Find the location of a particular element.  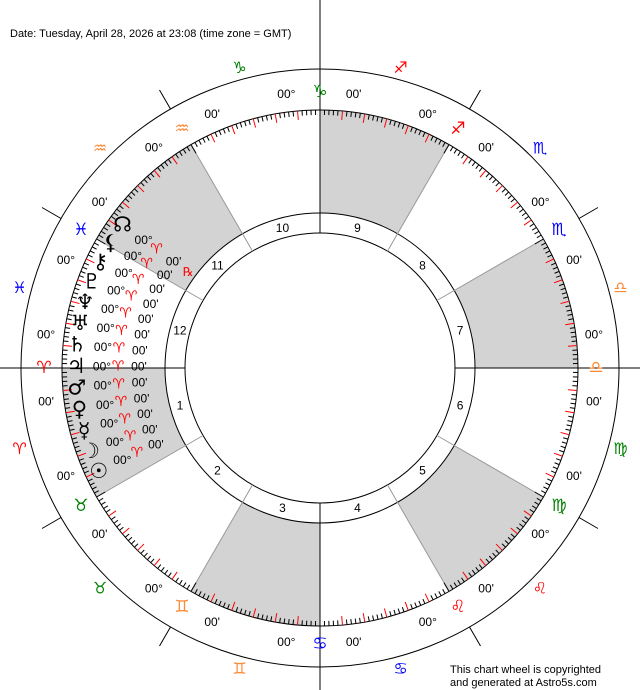

cusp-sign-glyph-libra: ♎ is located at coordinates (595, 368).